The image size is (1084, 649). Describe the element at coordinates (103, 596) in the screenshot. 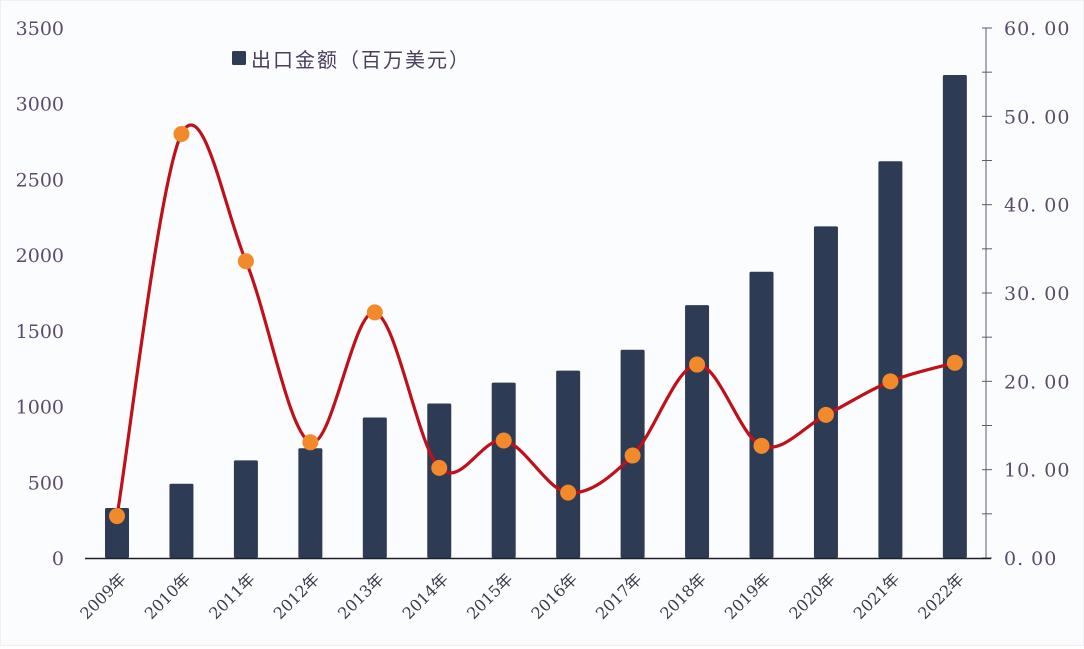

I see `x-tick-label: 2009年` at that location.